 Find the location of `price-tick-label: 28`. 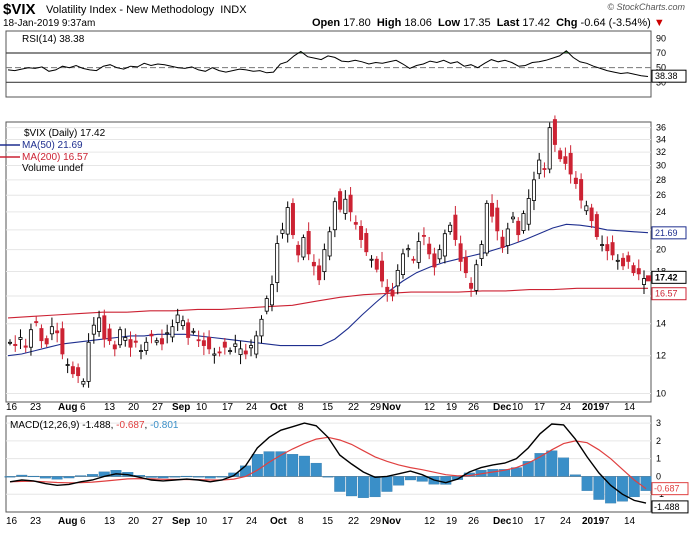

price-tick-label: 28 is located at coordinates (661, 180).